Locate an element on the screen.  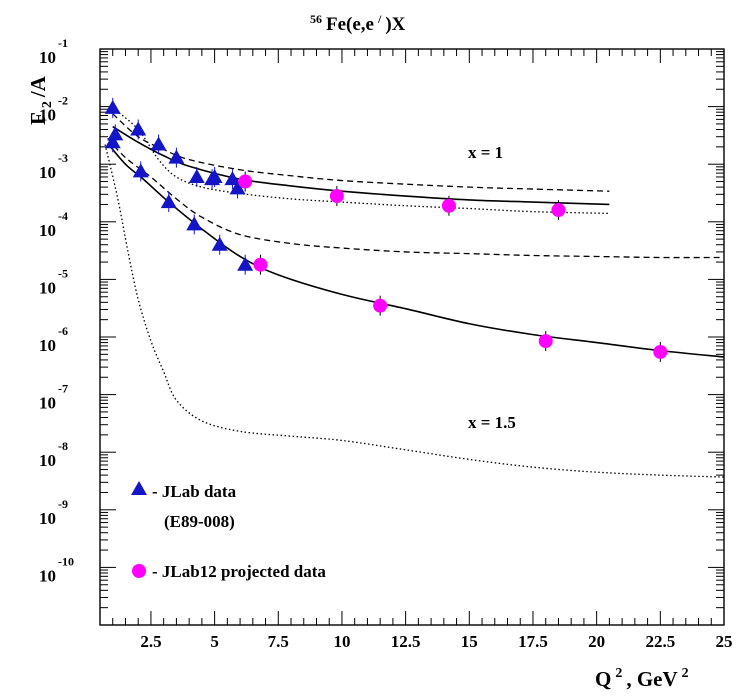
x-tick-label: 25 is located at coordinates (724, 641).